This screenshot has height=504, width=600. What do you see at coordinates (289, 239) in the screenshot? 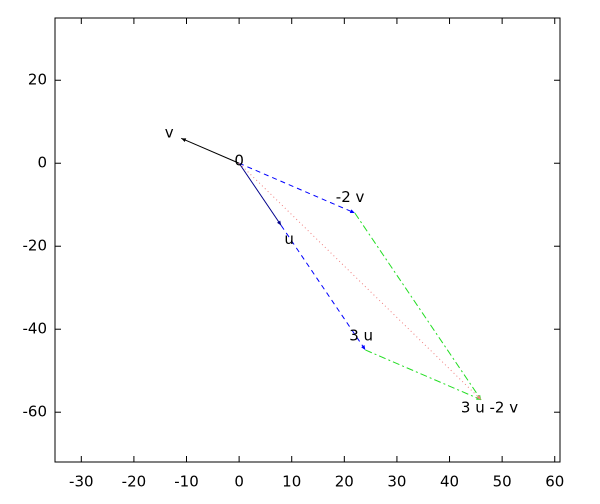
I see `vector-label: u` at bounding box center [289, 239].